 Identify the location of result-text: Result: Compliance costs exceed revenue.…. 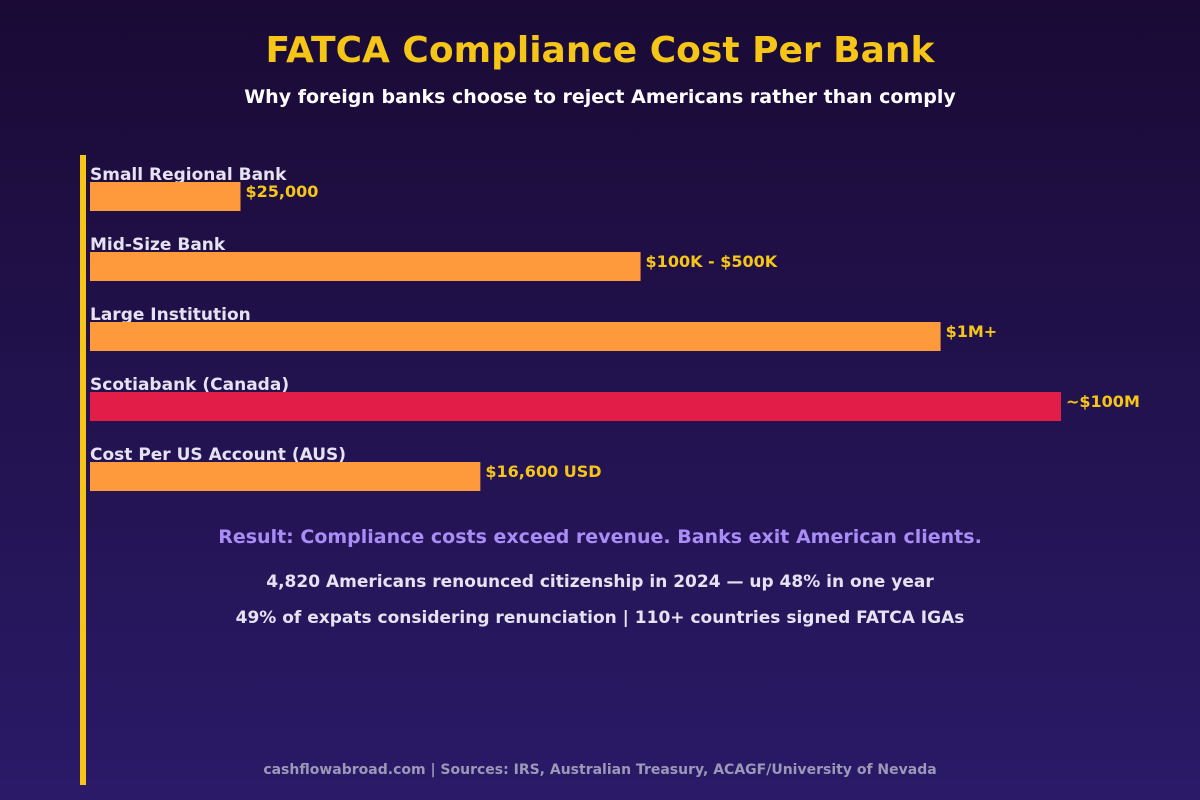
(600, 537).